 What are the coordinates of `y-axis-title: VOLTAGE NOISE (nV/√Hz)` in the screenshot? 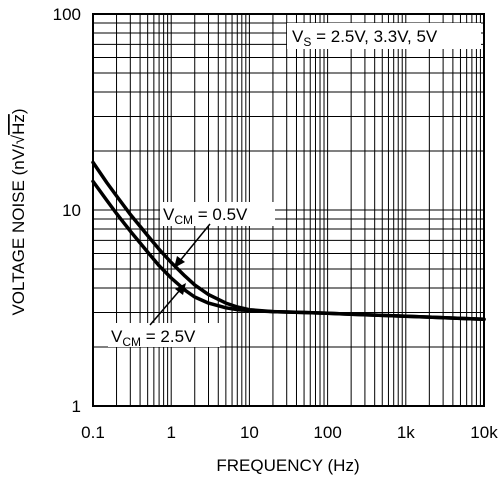 It's located at (18, 211).